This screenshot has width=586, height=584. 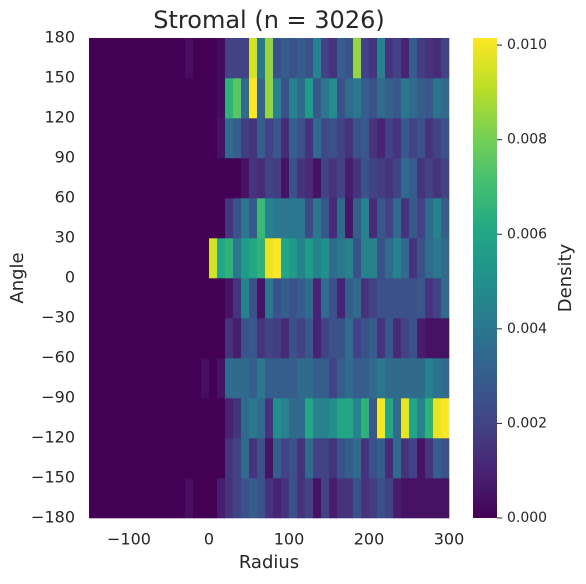 What do you see at coordinates (268, 20) in the screenshot?
I see `chart-title: Stromal (n = 3026)` at bounding box center [268, 20].